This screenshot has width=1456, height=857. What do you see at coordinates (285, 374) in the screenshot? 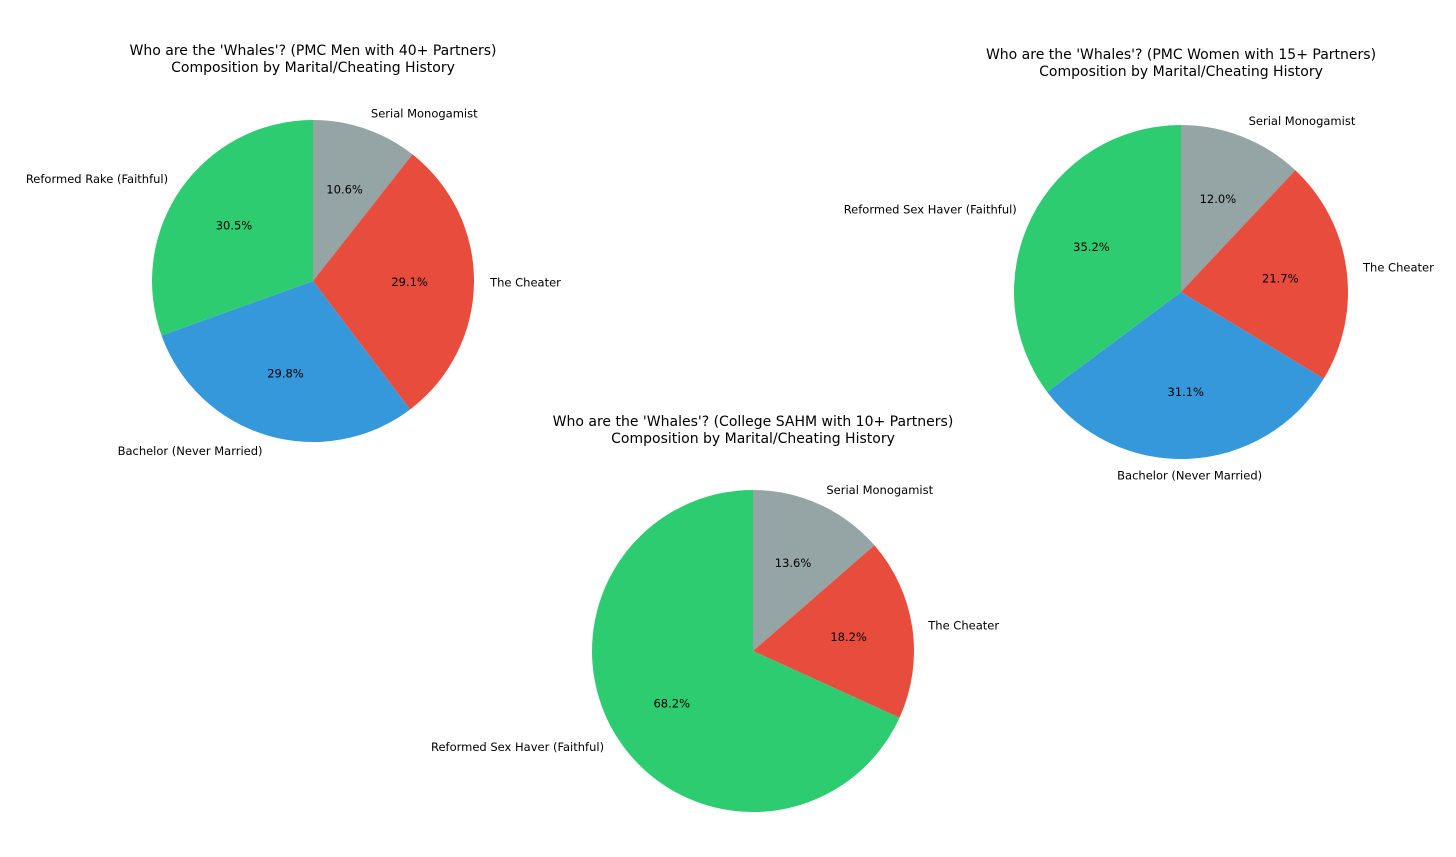
I see `pct-label-bachelor-never-married: 29.8%` at bounding box center [285, 374].